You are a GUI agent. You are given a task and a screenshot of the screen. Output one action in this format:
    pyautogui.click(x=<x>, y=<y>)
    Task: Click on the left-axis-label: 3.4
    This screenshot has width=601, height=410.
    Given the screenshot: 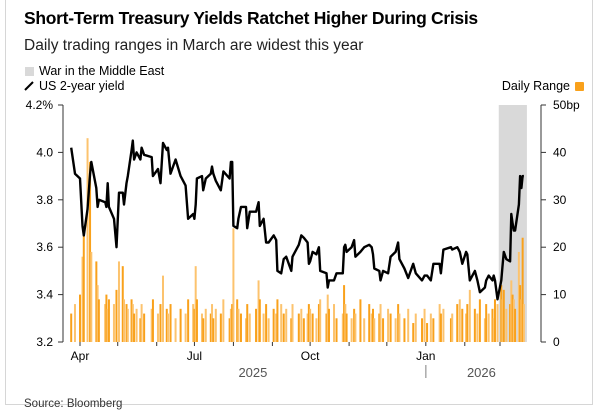 What is the action you would take?
    pyautogui.click(x=44, y=295)
    